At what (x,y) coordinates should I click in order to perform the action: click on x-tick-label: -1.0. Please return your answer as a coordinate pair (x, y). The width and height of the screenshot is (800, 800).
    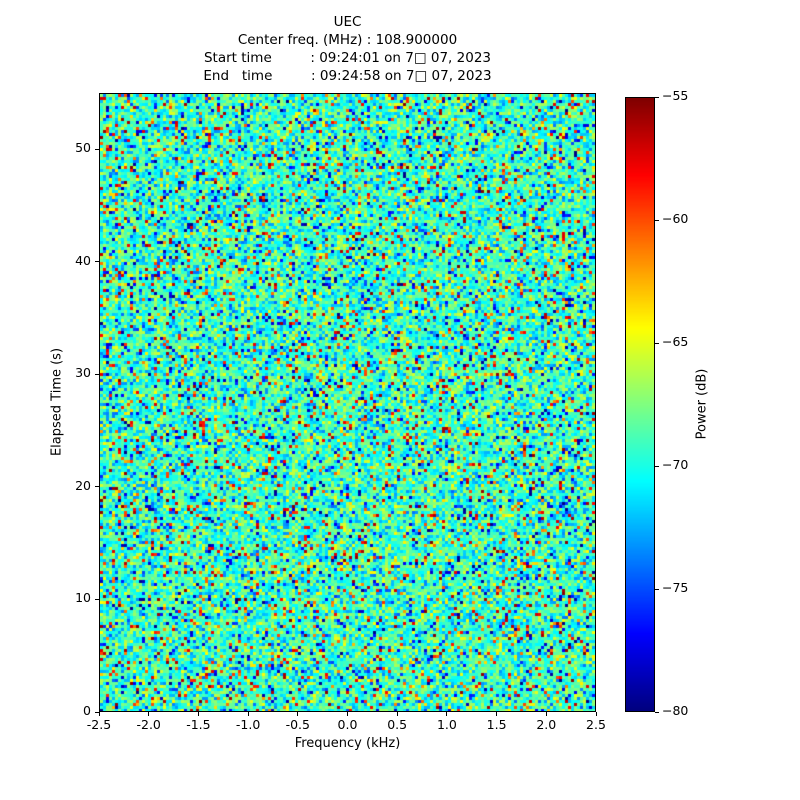
    Looking at the image, I should click on (248, 724).